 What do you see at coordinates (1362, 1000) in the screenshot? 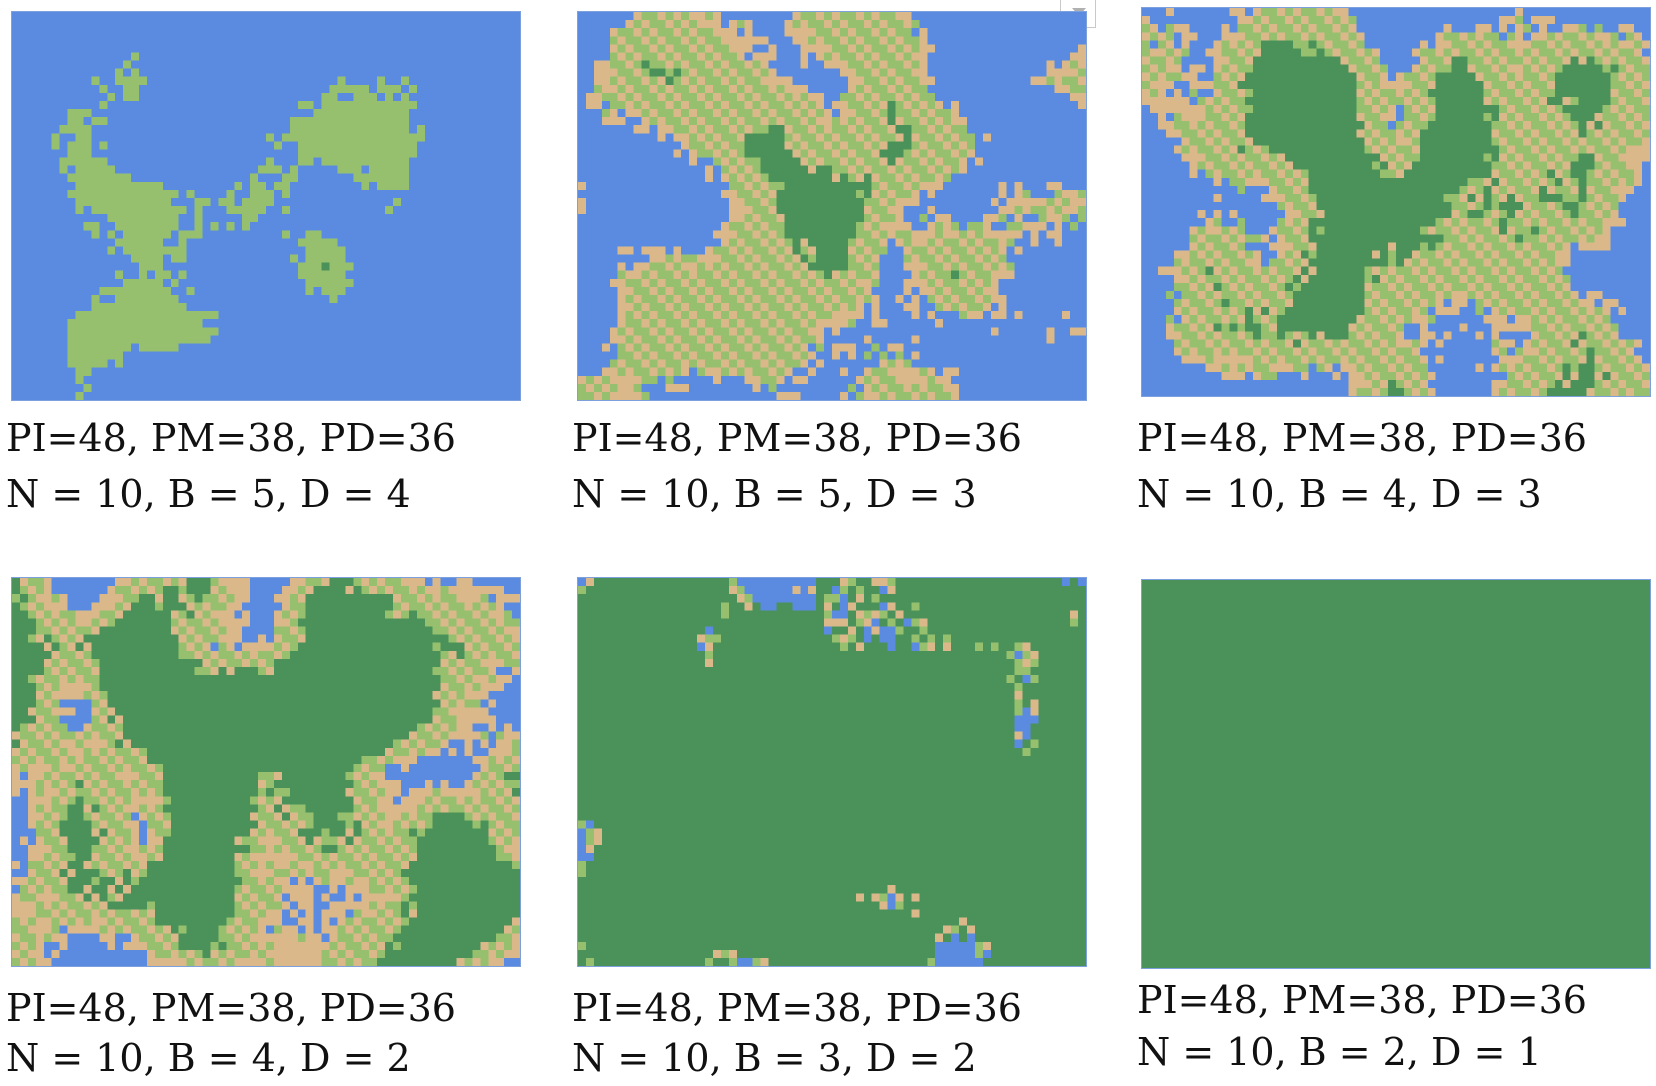
I see `panel-6-params: PI=48, PM=38, PD=36` at bounding box center [1362, 1000].